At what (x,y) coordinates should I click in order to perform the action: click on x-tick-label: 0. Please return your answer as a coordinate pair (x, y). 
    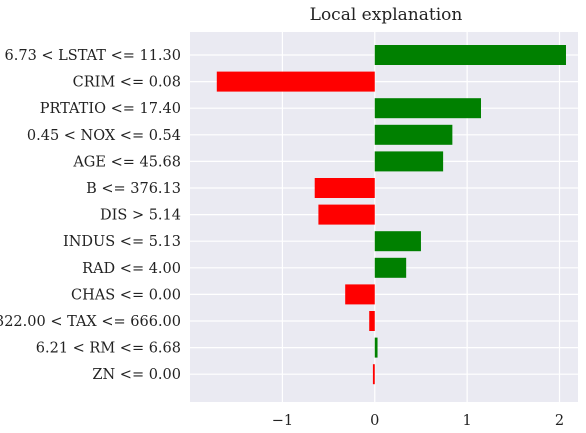
    Looking at the image, I should click on (374, 421).